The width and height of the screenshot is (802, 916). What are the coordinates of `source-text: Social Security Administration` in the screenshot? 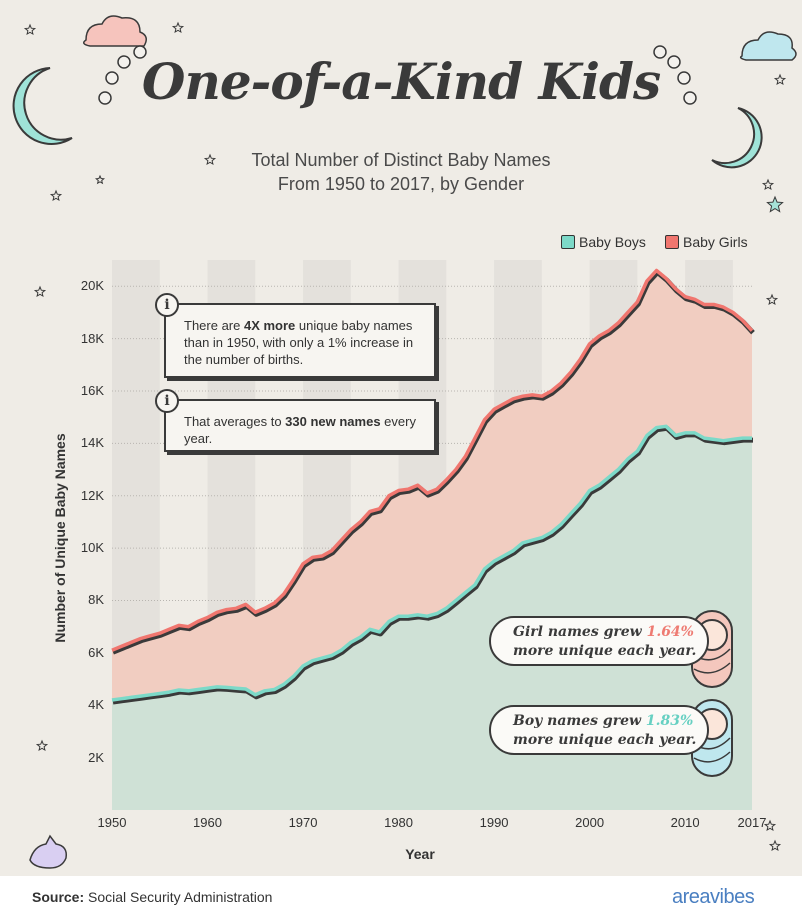 It's located at (180, 897).